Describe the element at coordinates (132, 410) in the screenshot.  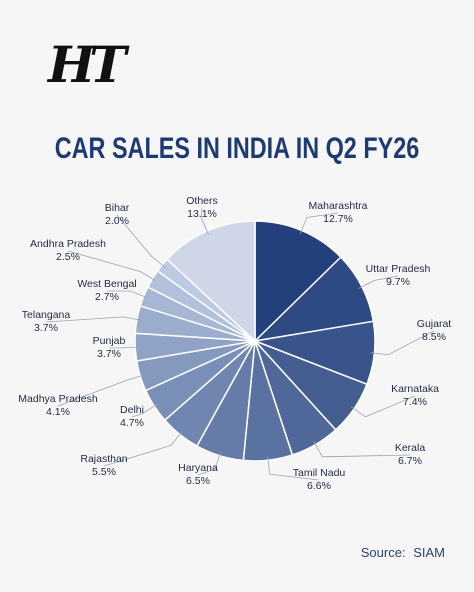
I see `slice-label: Delhi` at that location.